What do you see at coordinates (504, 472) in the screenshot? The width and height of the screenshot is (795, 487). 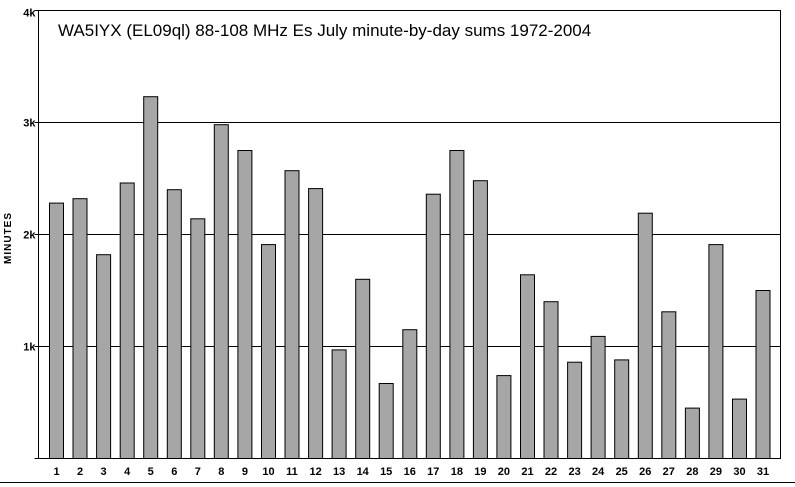 I see `x-tick-label: 20` at bounding box center [504, 472].